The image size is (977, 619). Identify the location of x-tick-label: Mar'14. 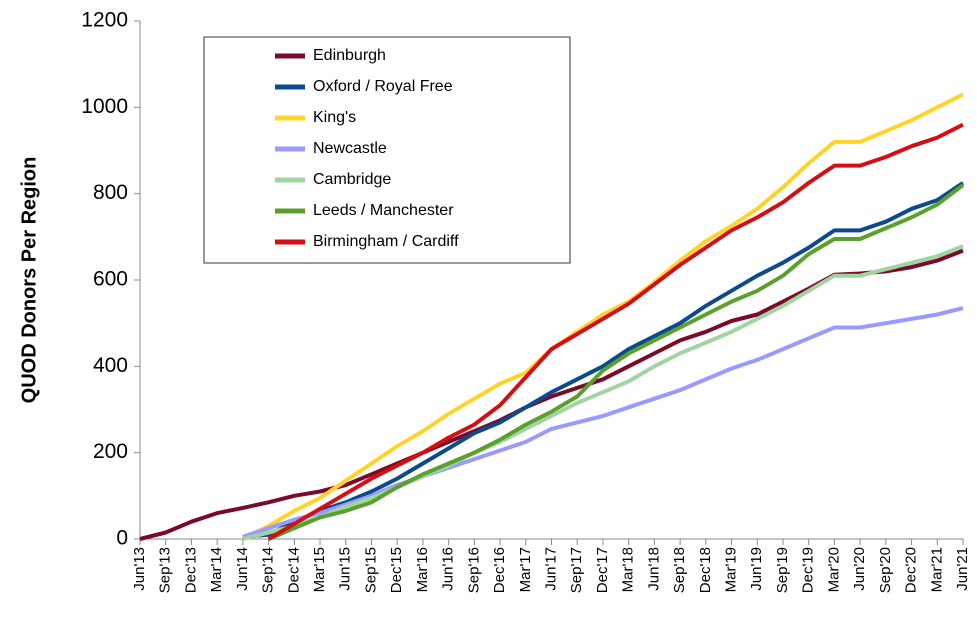
(216, 569).